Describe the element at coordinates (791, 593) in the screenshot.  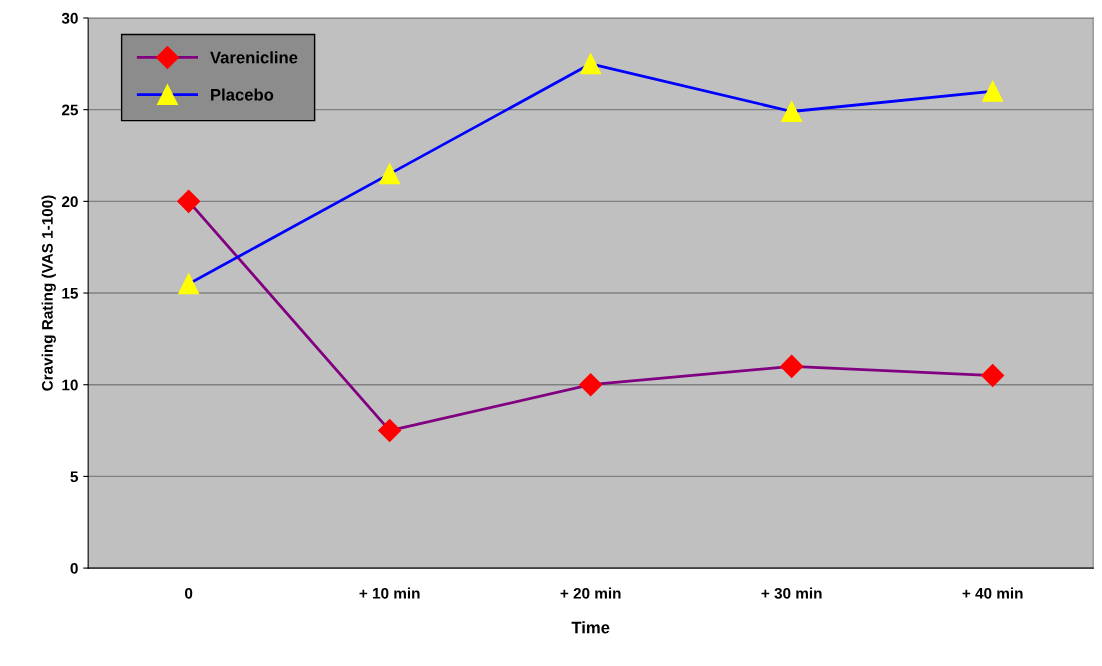
I see `x-tick-label: + 30 min` at that location.